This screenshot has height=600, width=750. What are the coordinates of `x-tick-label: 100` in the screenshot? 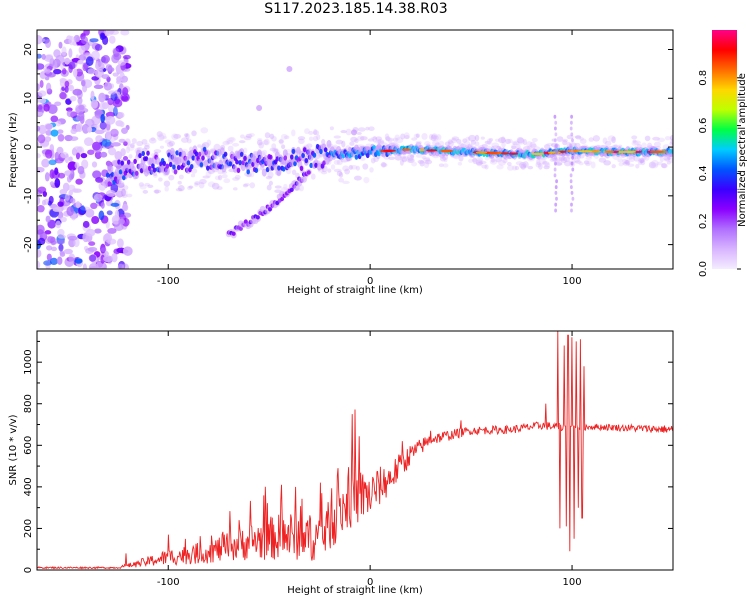 It's located at (572, 281).